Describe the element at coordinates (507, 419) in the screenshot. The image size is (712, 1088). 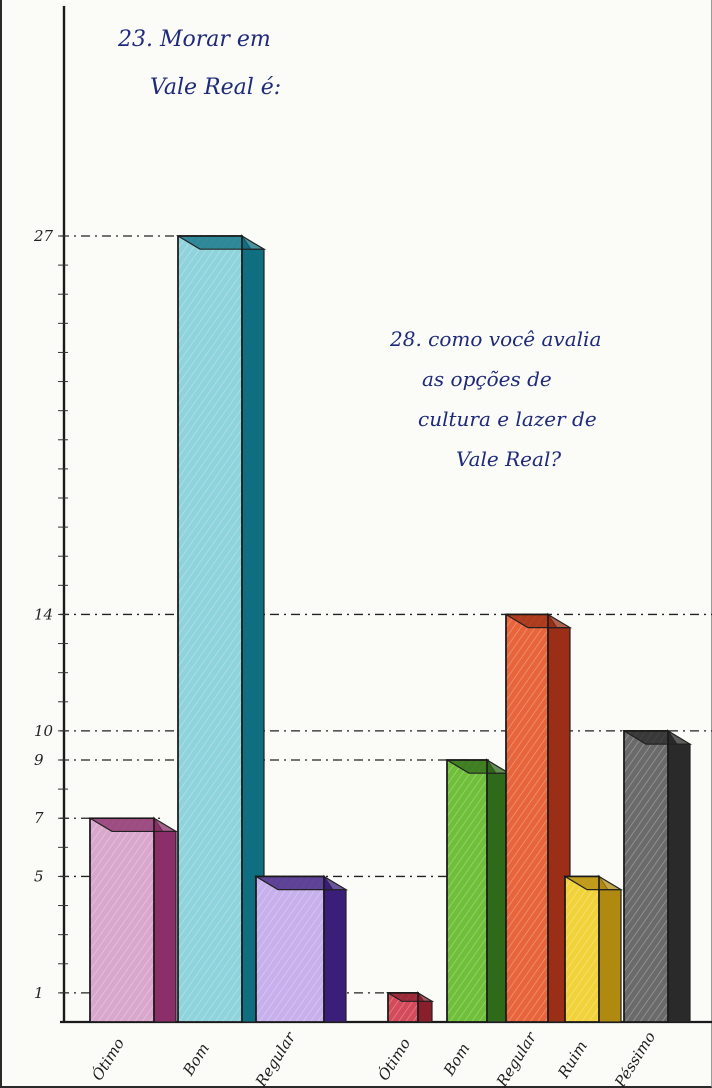
I see `chart-title-line: cultura e lazer de` at that location.